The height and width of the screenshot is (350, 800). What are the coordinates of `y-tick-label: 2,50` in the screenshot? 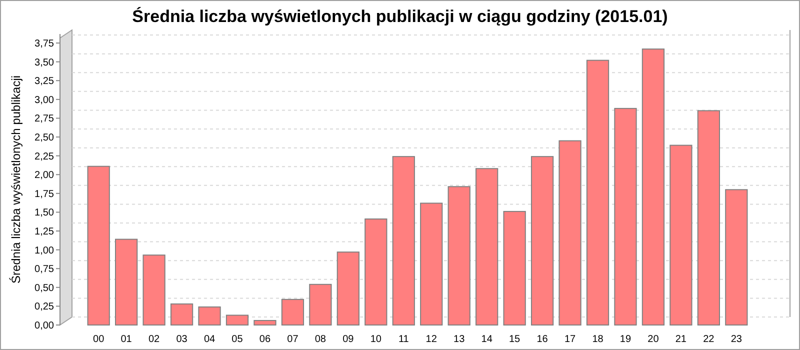 It's located at (44, 138).